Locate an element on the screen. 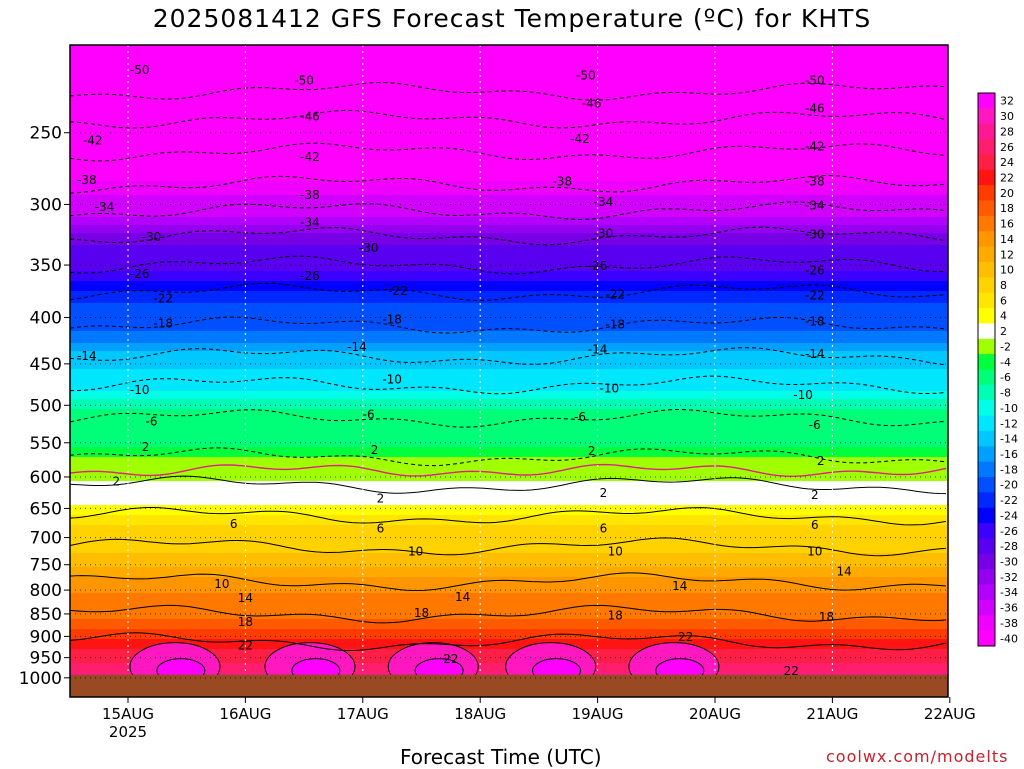  colorbar-label: 28 is located at coordinates (1007, 131).